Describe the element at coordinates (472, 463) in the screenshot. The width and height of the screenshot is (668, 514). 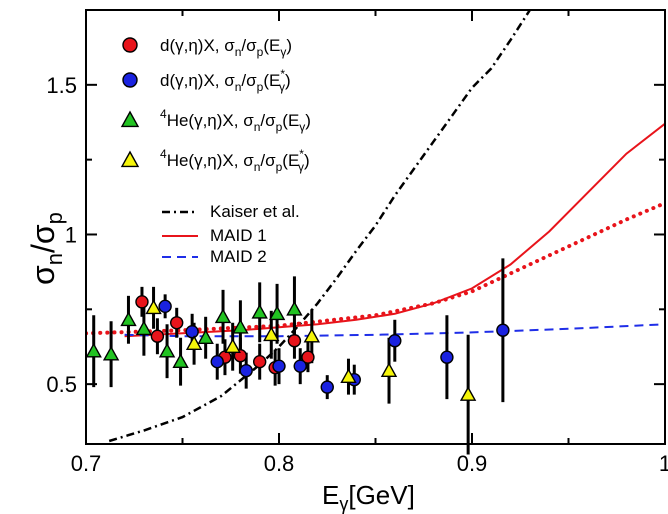
I see `x-tick-label: 0.9` at that location.